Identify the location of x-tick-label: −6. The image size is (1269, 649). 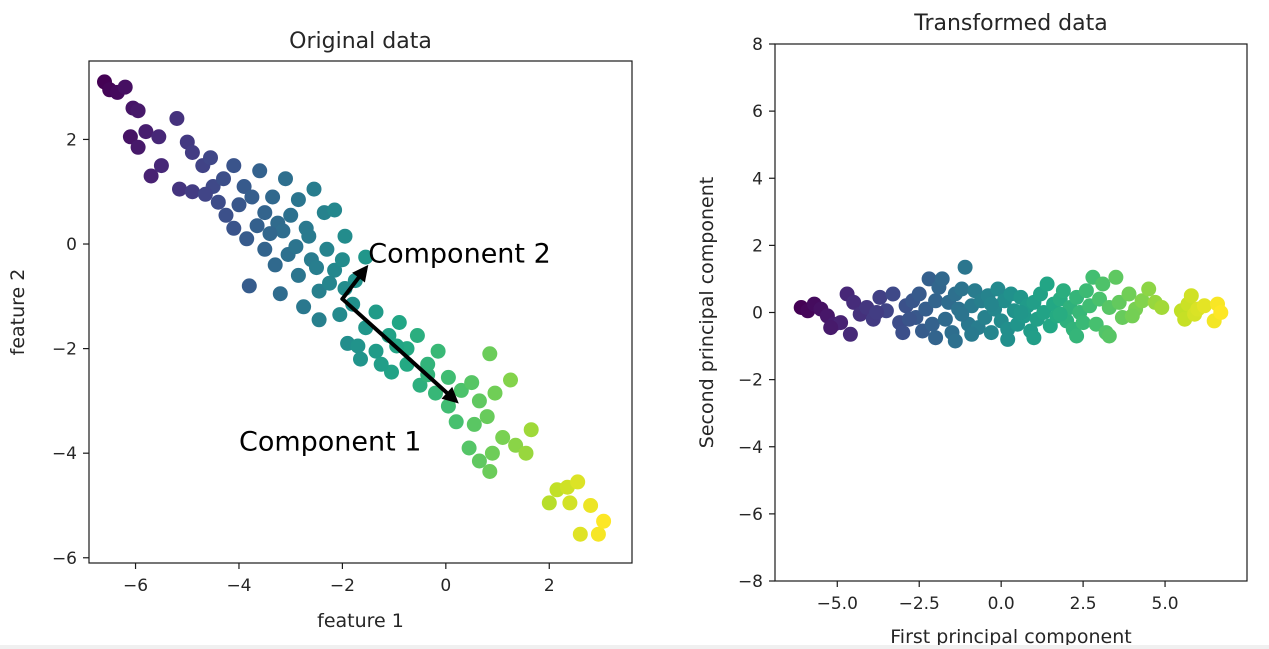
(135, 586).